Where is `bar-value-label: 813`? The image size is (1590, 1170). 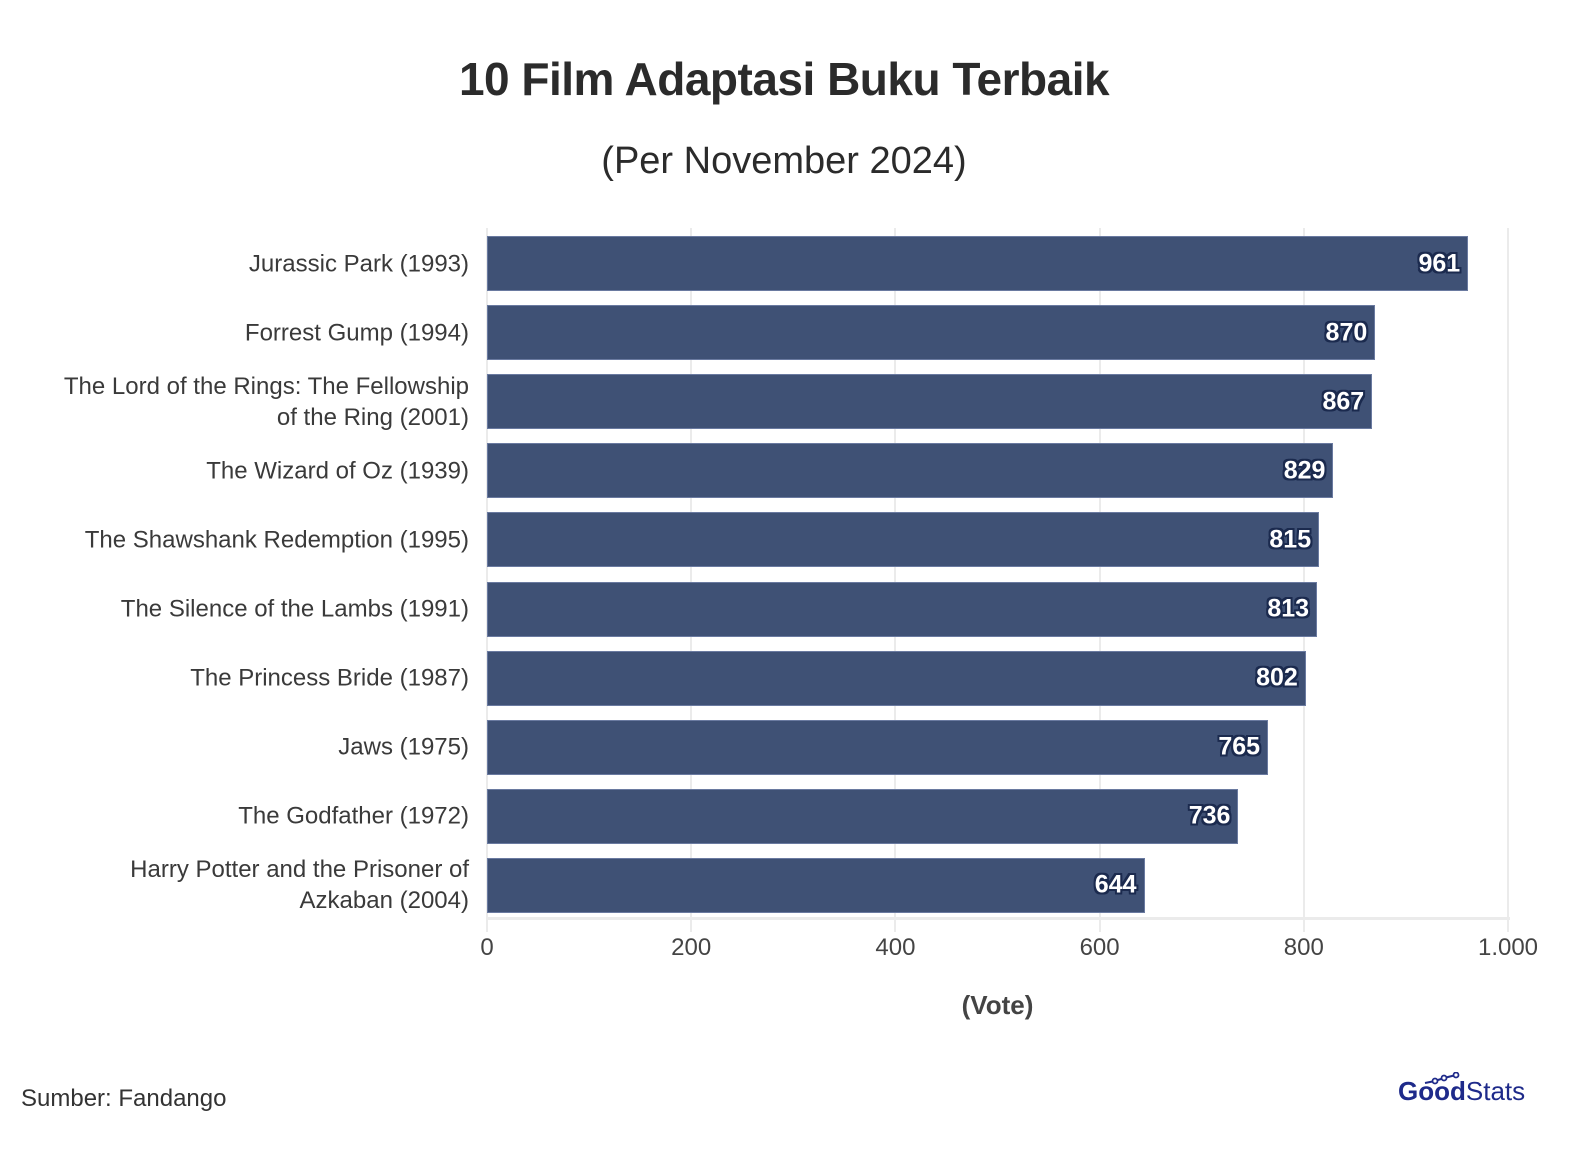 bar-value-label: 813 is located at coordinates (1288, 608).